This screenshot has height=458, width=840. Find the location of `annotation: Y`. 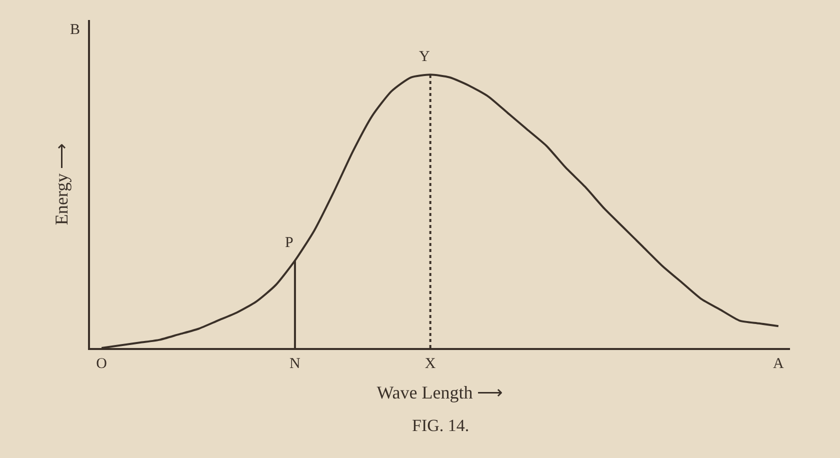

annotation: Y is located at coordinates (424, 57).